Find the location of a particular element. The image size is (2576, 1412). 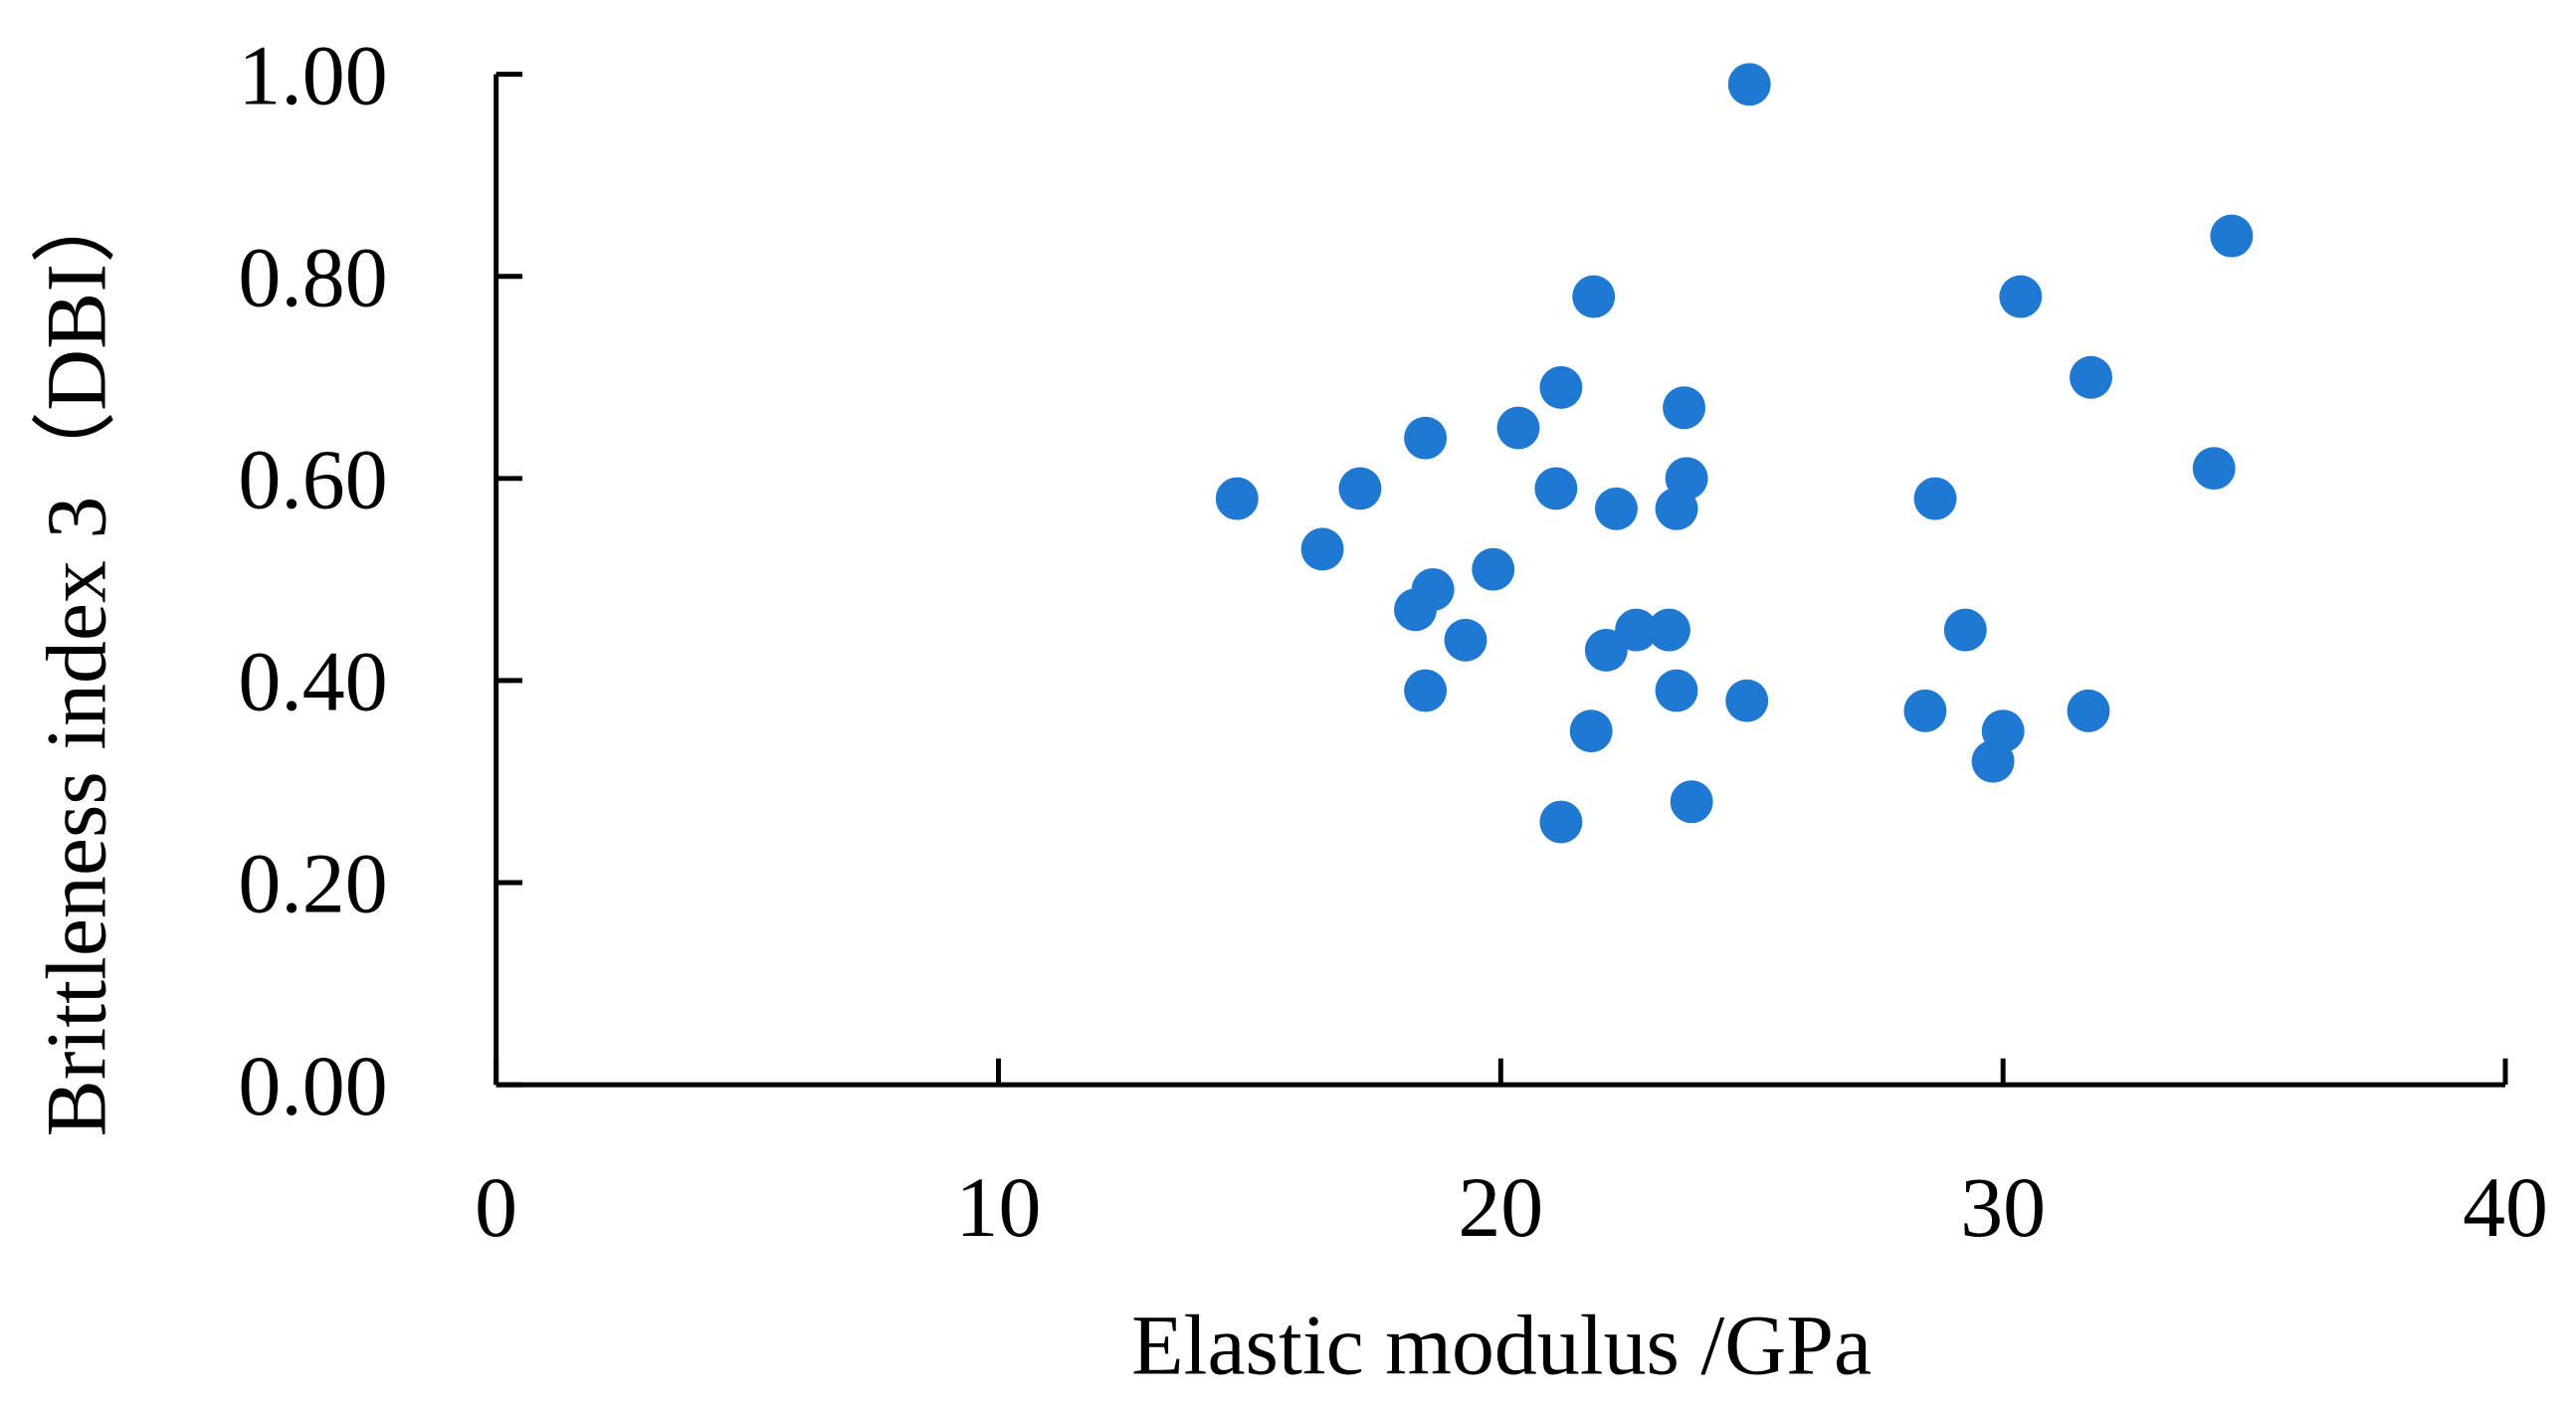

x-tick-label: 0 is located at coordinates (496, 1207).